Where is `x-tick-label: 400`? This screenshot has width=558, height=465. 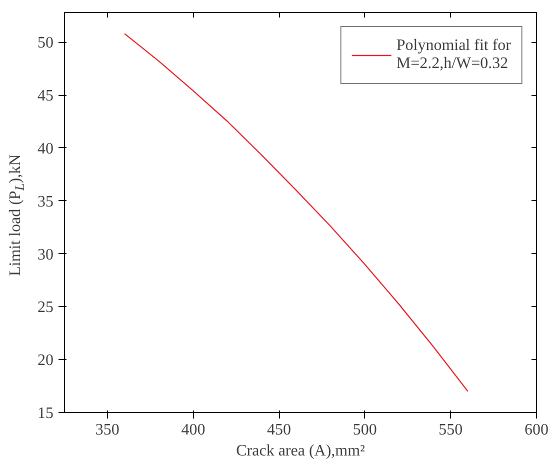
x-tick-label: 400 is located at coordinates (193, 430).